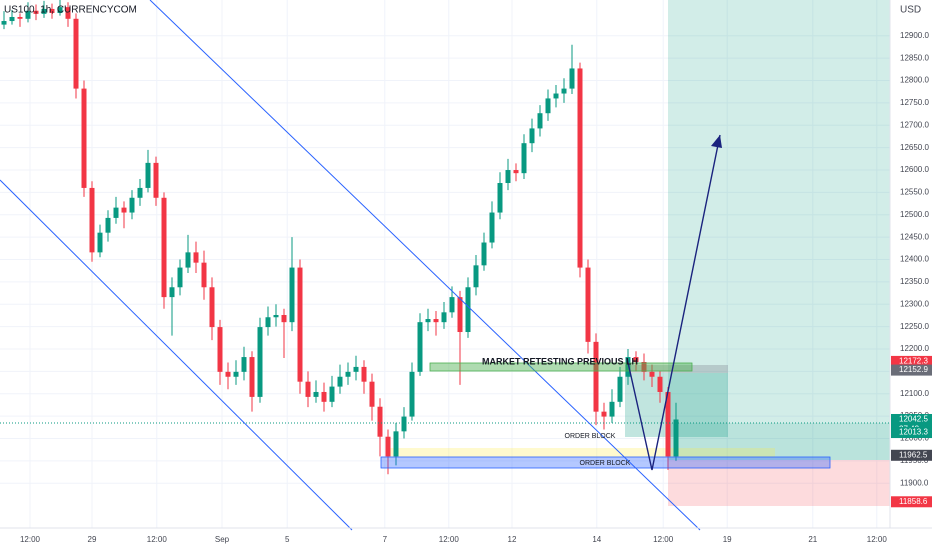  What do you see at coordinates (914, 438) in the screenshot?
I see `y-tick-label: 12000.0` at bounding box center [914, 438].